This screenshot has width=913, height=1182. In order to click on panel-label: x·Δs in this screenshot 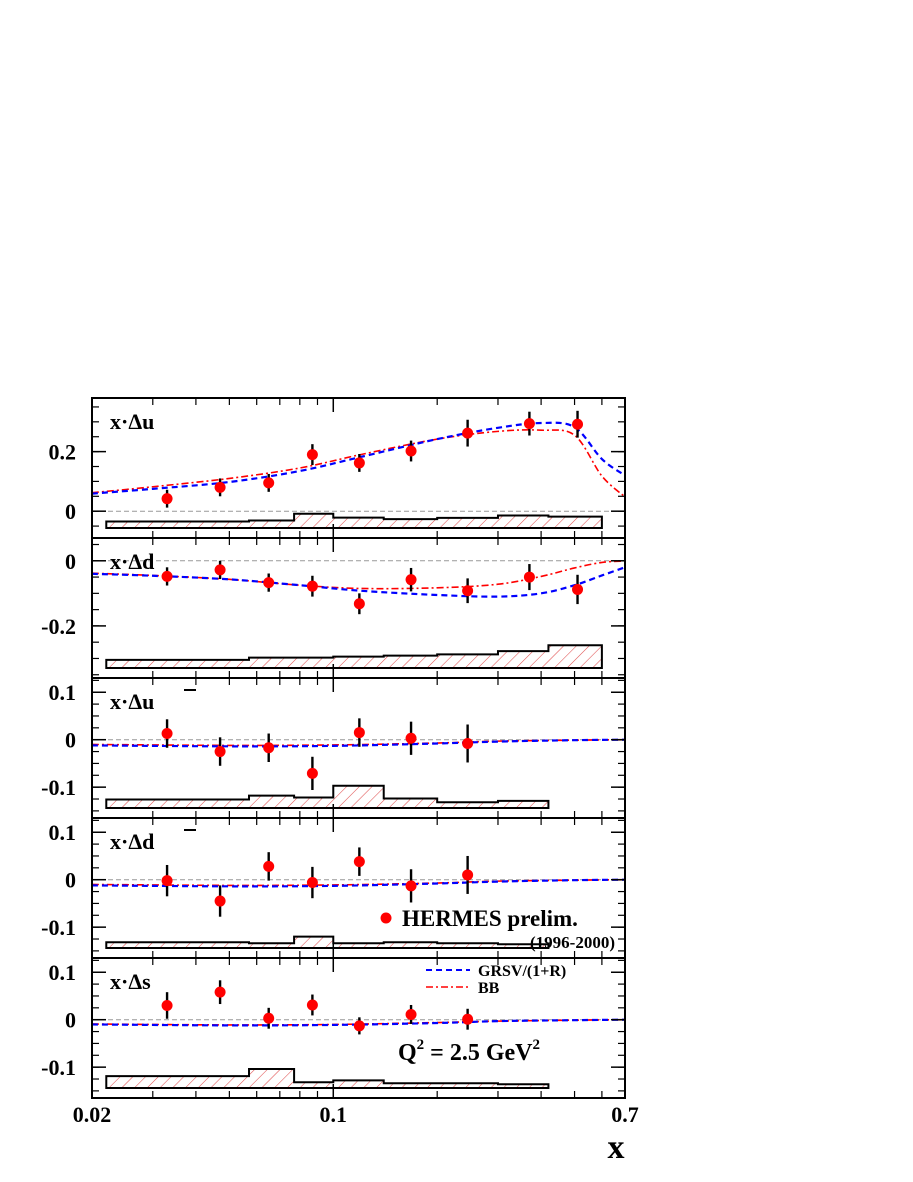, I will do `click(130, 981)`.